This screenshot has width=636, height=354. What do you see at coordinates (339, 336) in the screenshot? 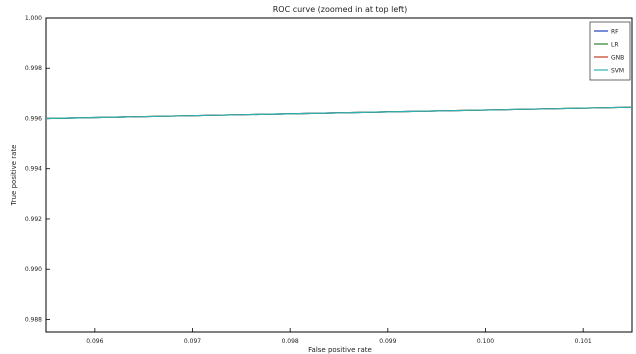
I see `x-axis-ticks: 0.096 0.097 0.098 0.099 0.100 0.101` at bounding box center [339, 336].